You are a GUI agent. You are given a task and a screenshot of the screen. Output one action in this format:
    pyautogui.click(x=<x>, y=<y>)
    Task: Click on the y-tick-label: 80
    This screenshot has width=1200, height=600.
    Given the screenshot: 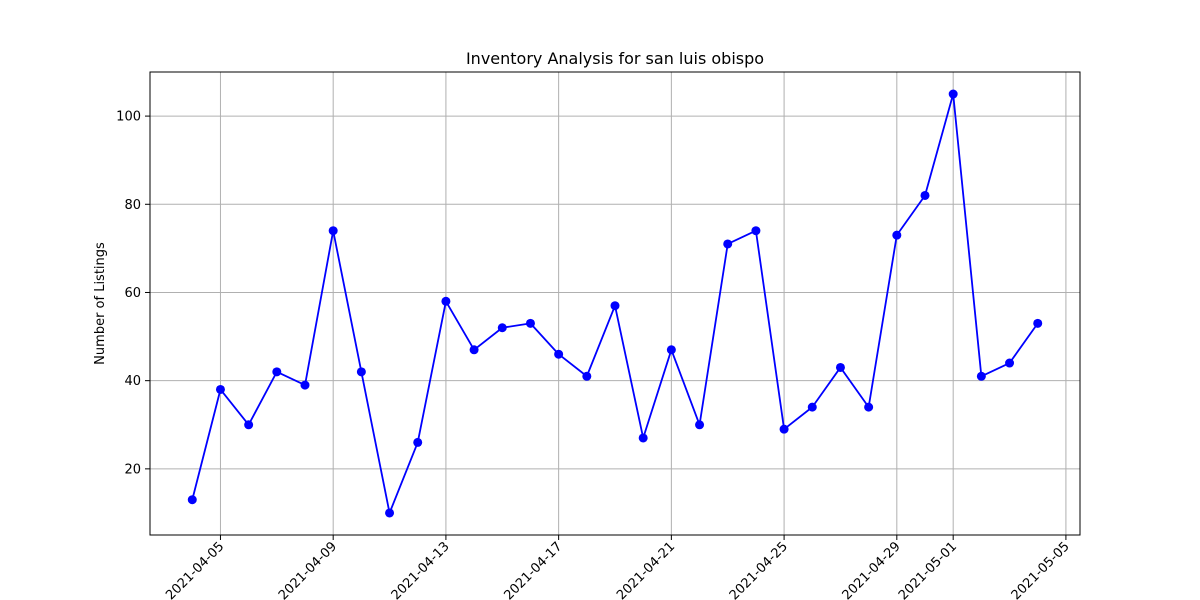 What is the action you would take?
    pyautogui.click(x=132, y=205)
    